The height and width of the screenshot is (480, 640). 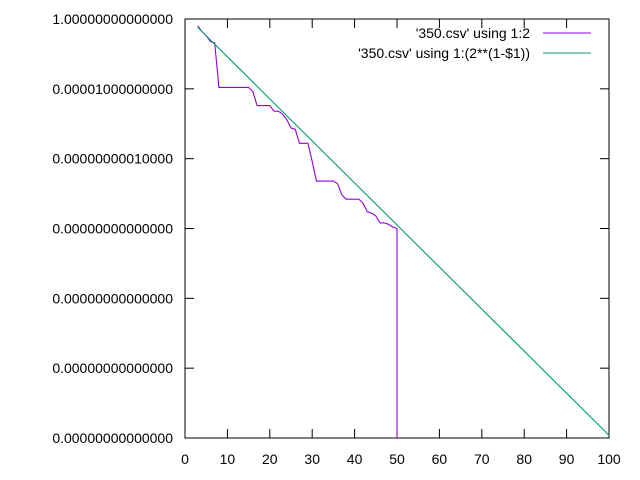 I want to click on x-tick-label: 50, so click(x=397, y=459).